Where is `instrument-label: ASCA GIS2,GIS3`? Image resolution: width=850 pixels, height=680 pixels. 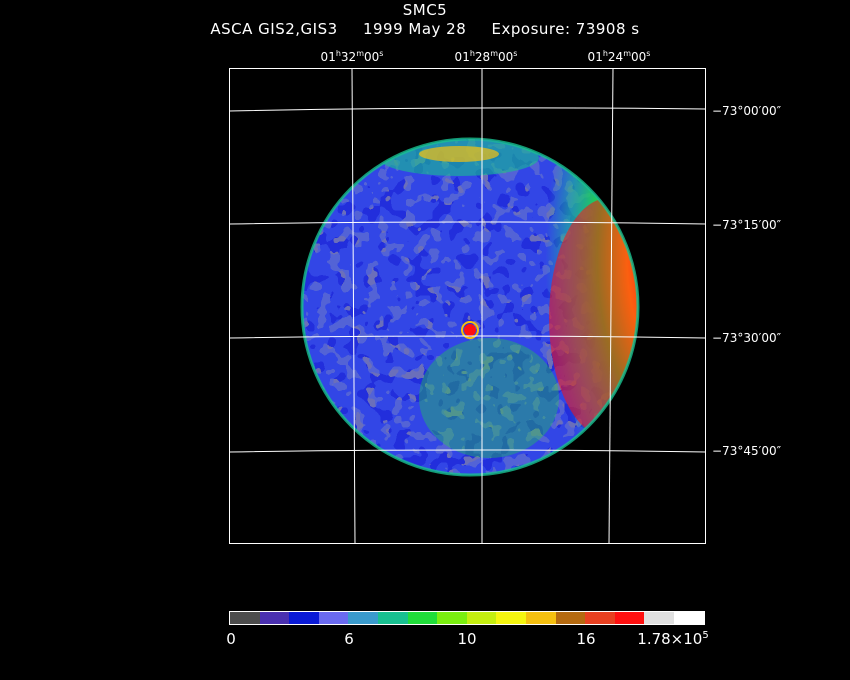
instrument-label: ASCA GIS2,GIS3 is located at coordinates (274, 29).